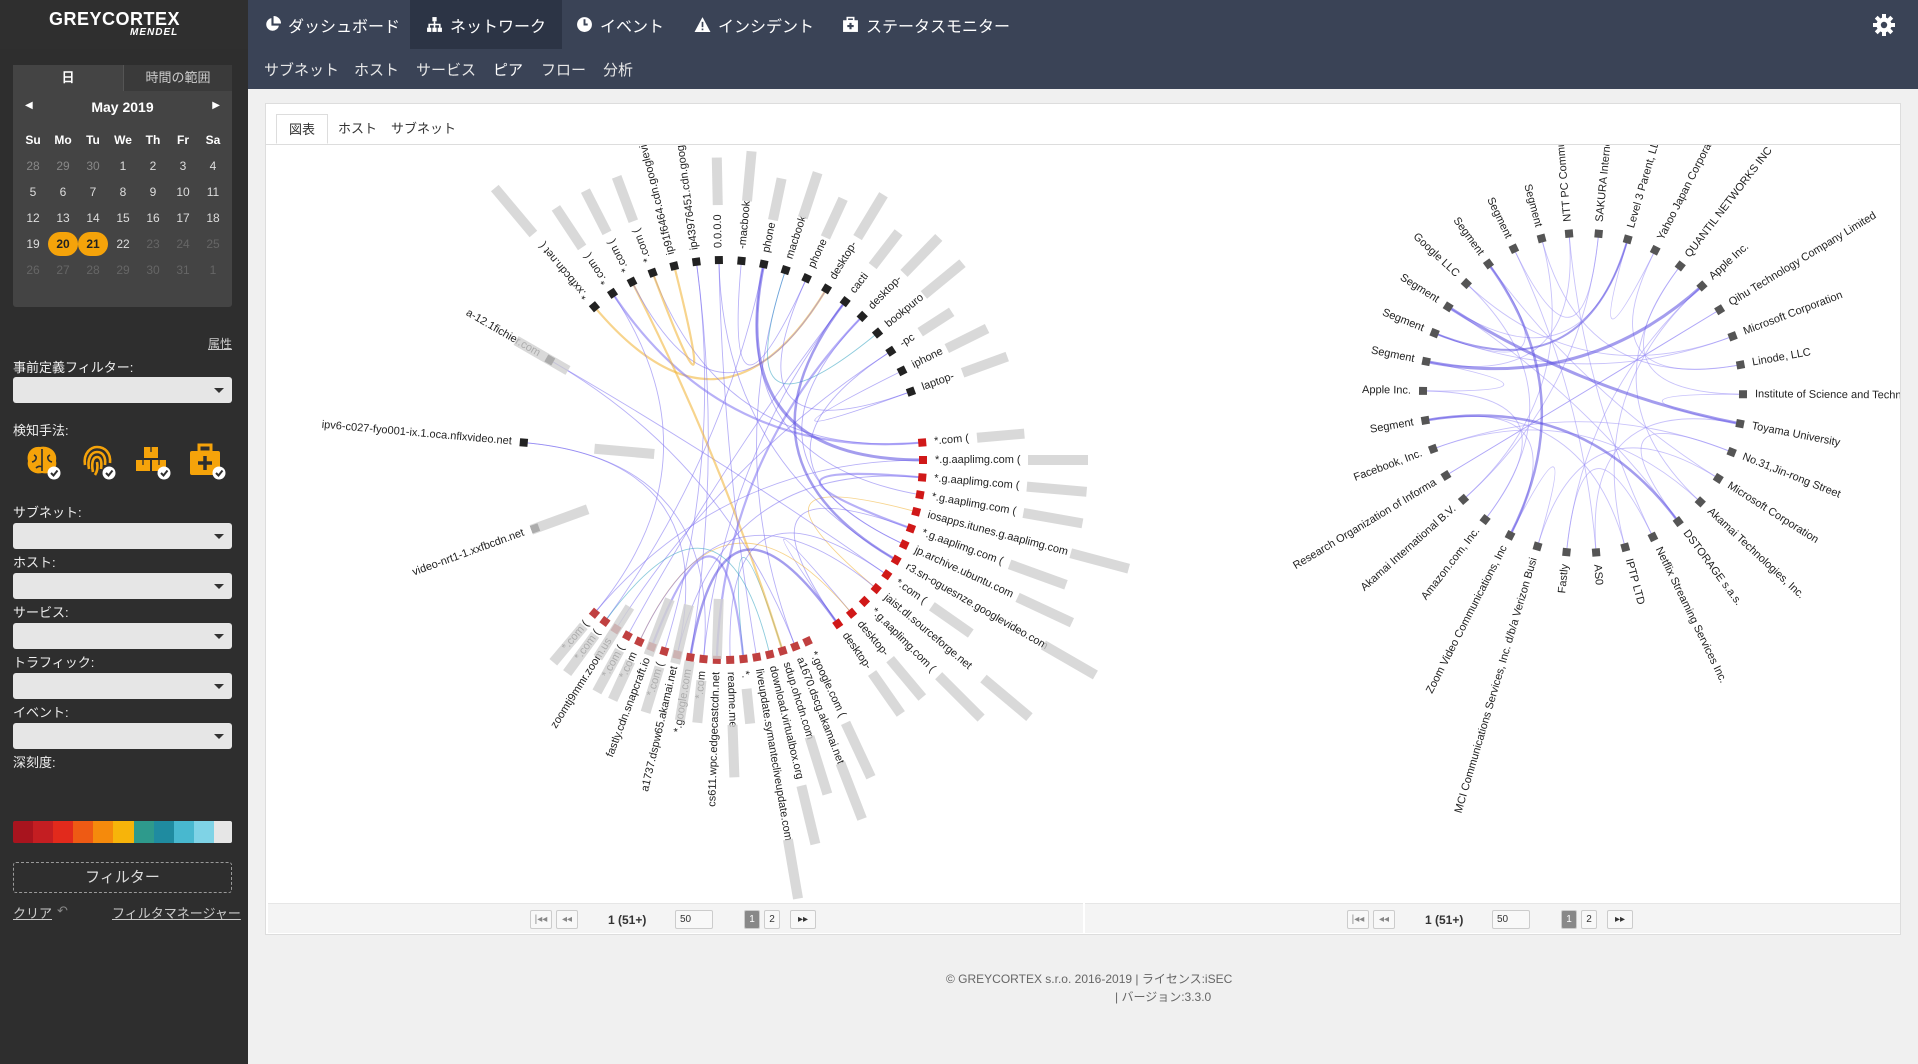  What do you see at coordinates (152, 461) in the screenshot?
I see `boxes-detection-icon` at bounding box center [152, 461].